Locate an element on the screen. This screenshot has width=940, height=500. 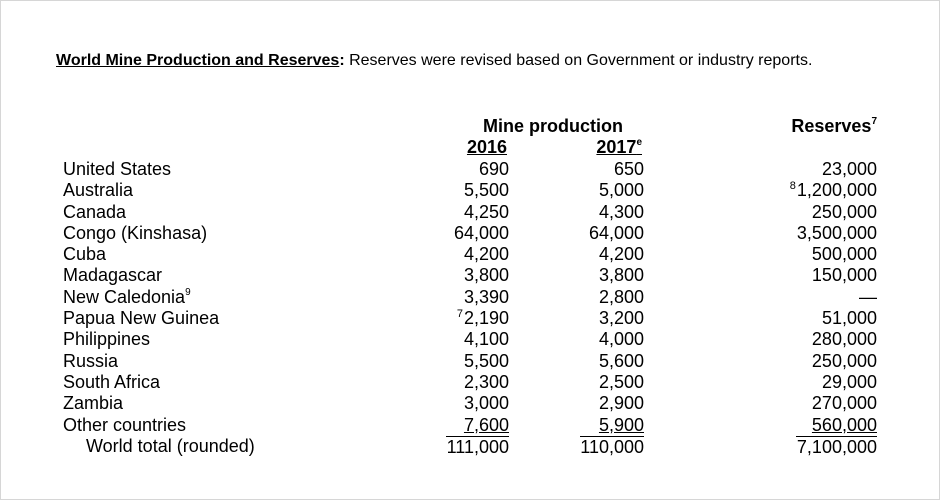
reserves-value-text: 29,000 is located at coordinates (849, 381).